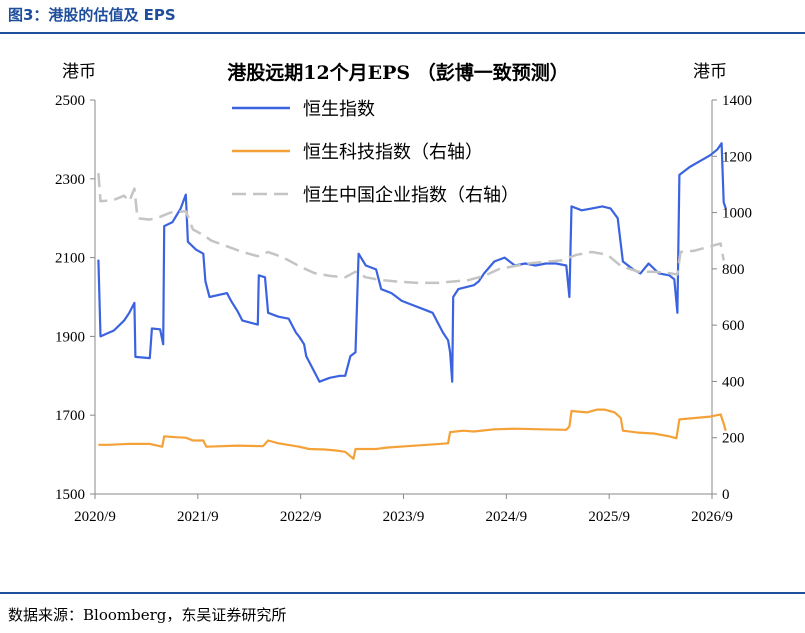  Describe the element at coordinates (411, 229) in the screenshot. I see `series-line-hscei` at that location.